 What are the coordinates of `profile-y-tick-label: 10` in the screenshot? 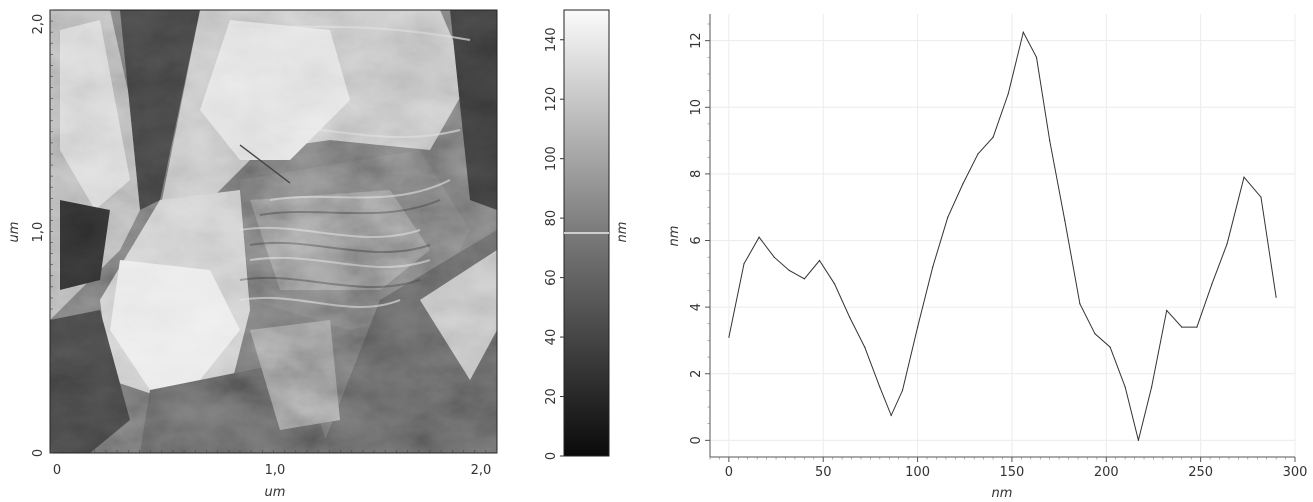 It's located at (696, 107).